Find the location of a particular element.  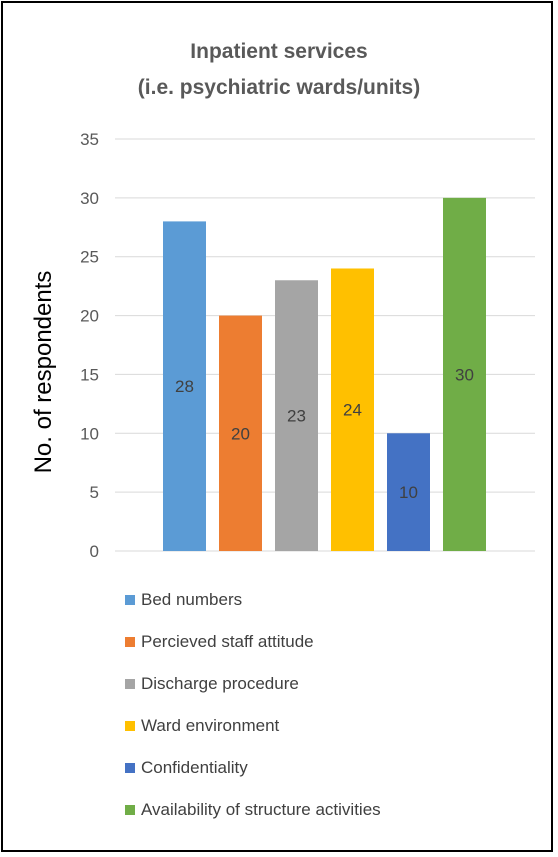

legend-label: Availability of structure activities is located at coordinates (261, 809).